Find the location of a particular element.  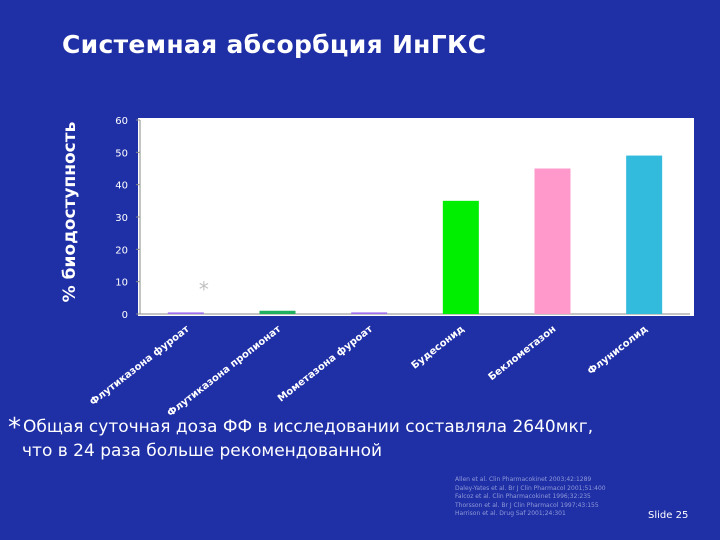

annotation-asterisk: * is located at coordinates (204, 290).